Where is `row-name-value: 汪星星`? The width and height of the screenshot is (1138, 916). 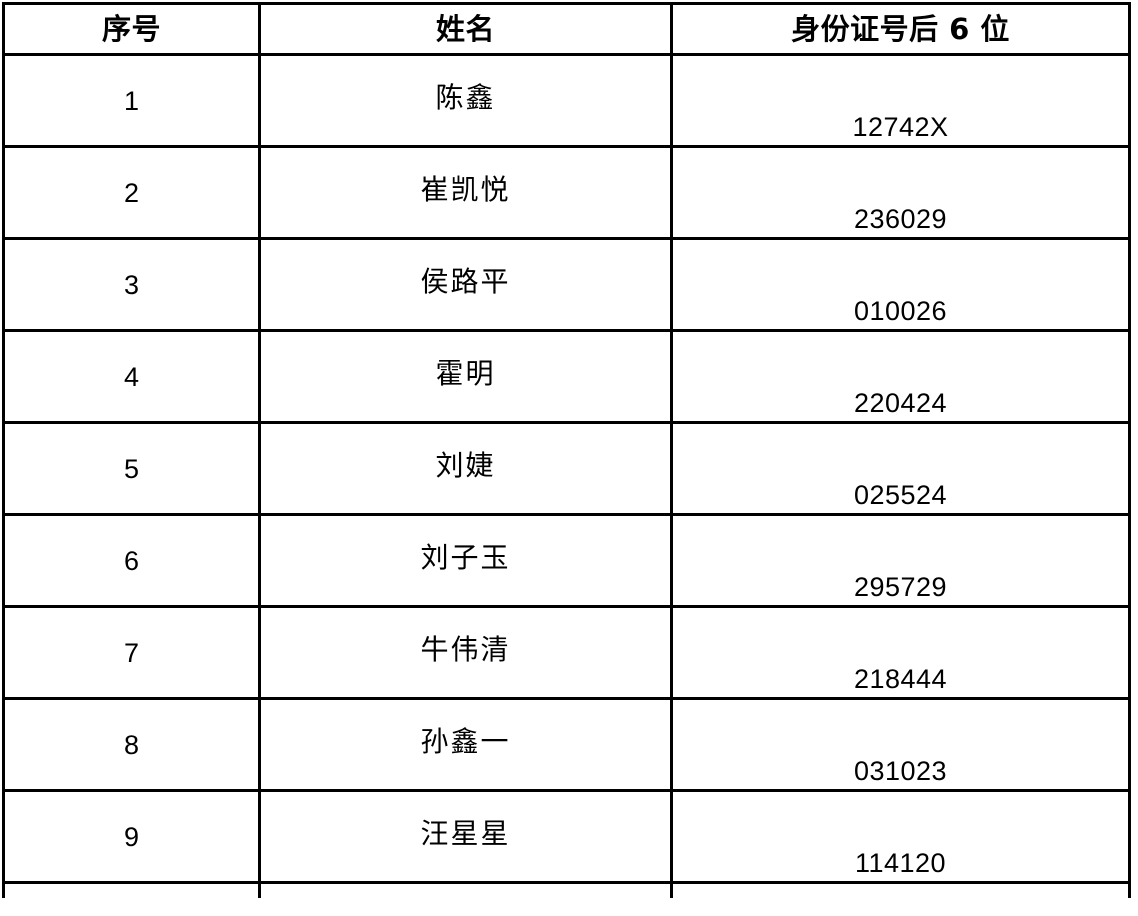
row-name-value: 汪星星 is located at coordinates (465, 833).